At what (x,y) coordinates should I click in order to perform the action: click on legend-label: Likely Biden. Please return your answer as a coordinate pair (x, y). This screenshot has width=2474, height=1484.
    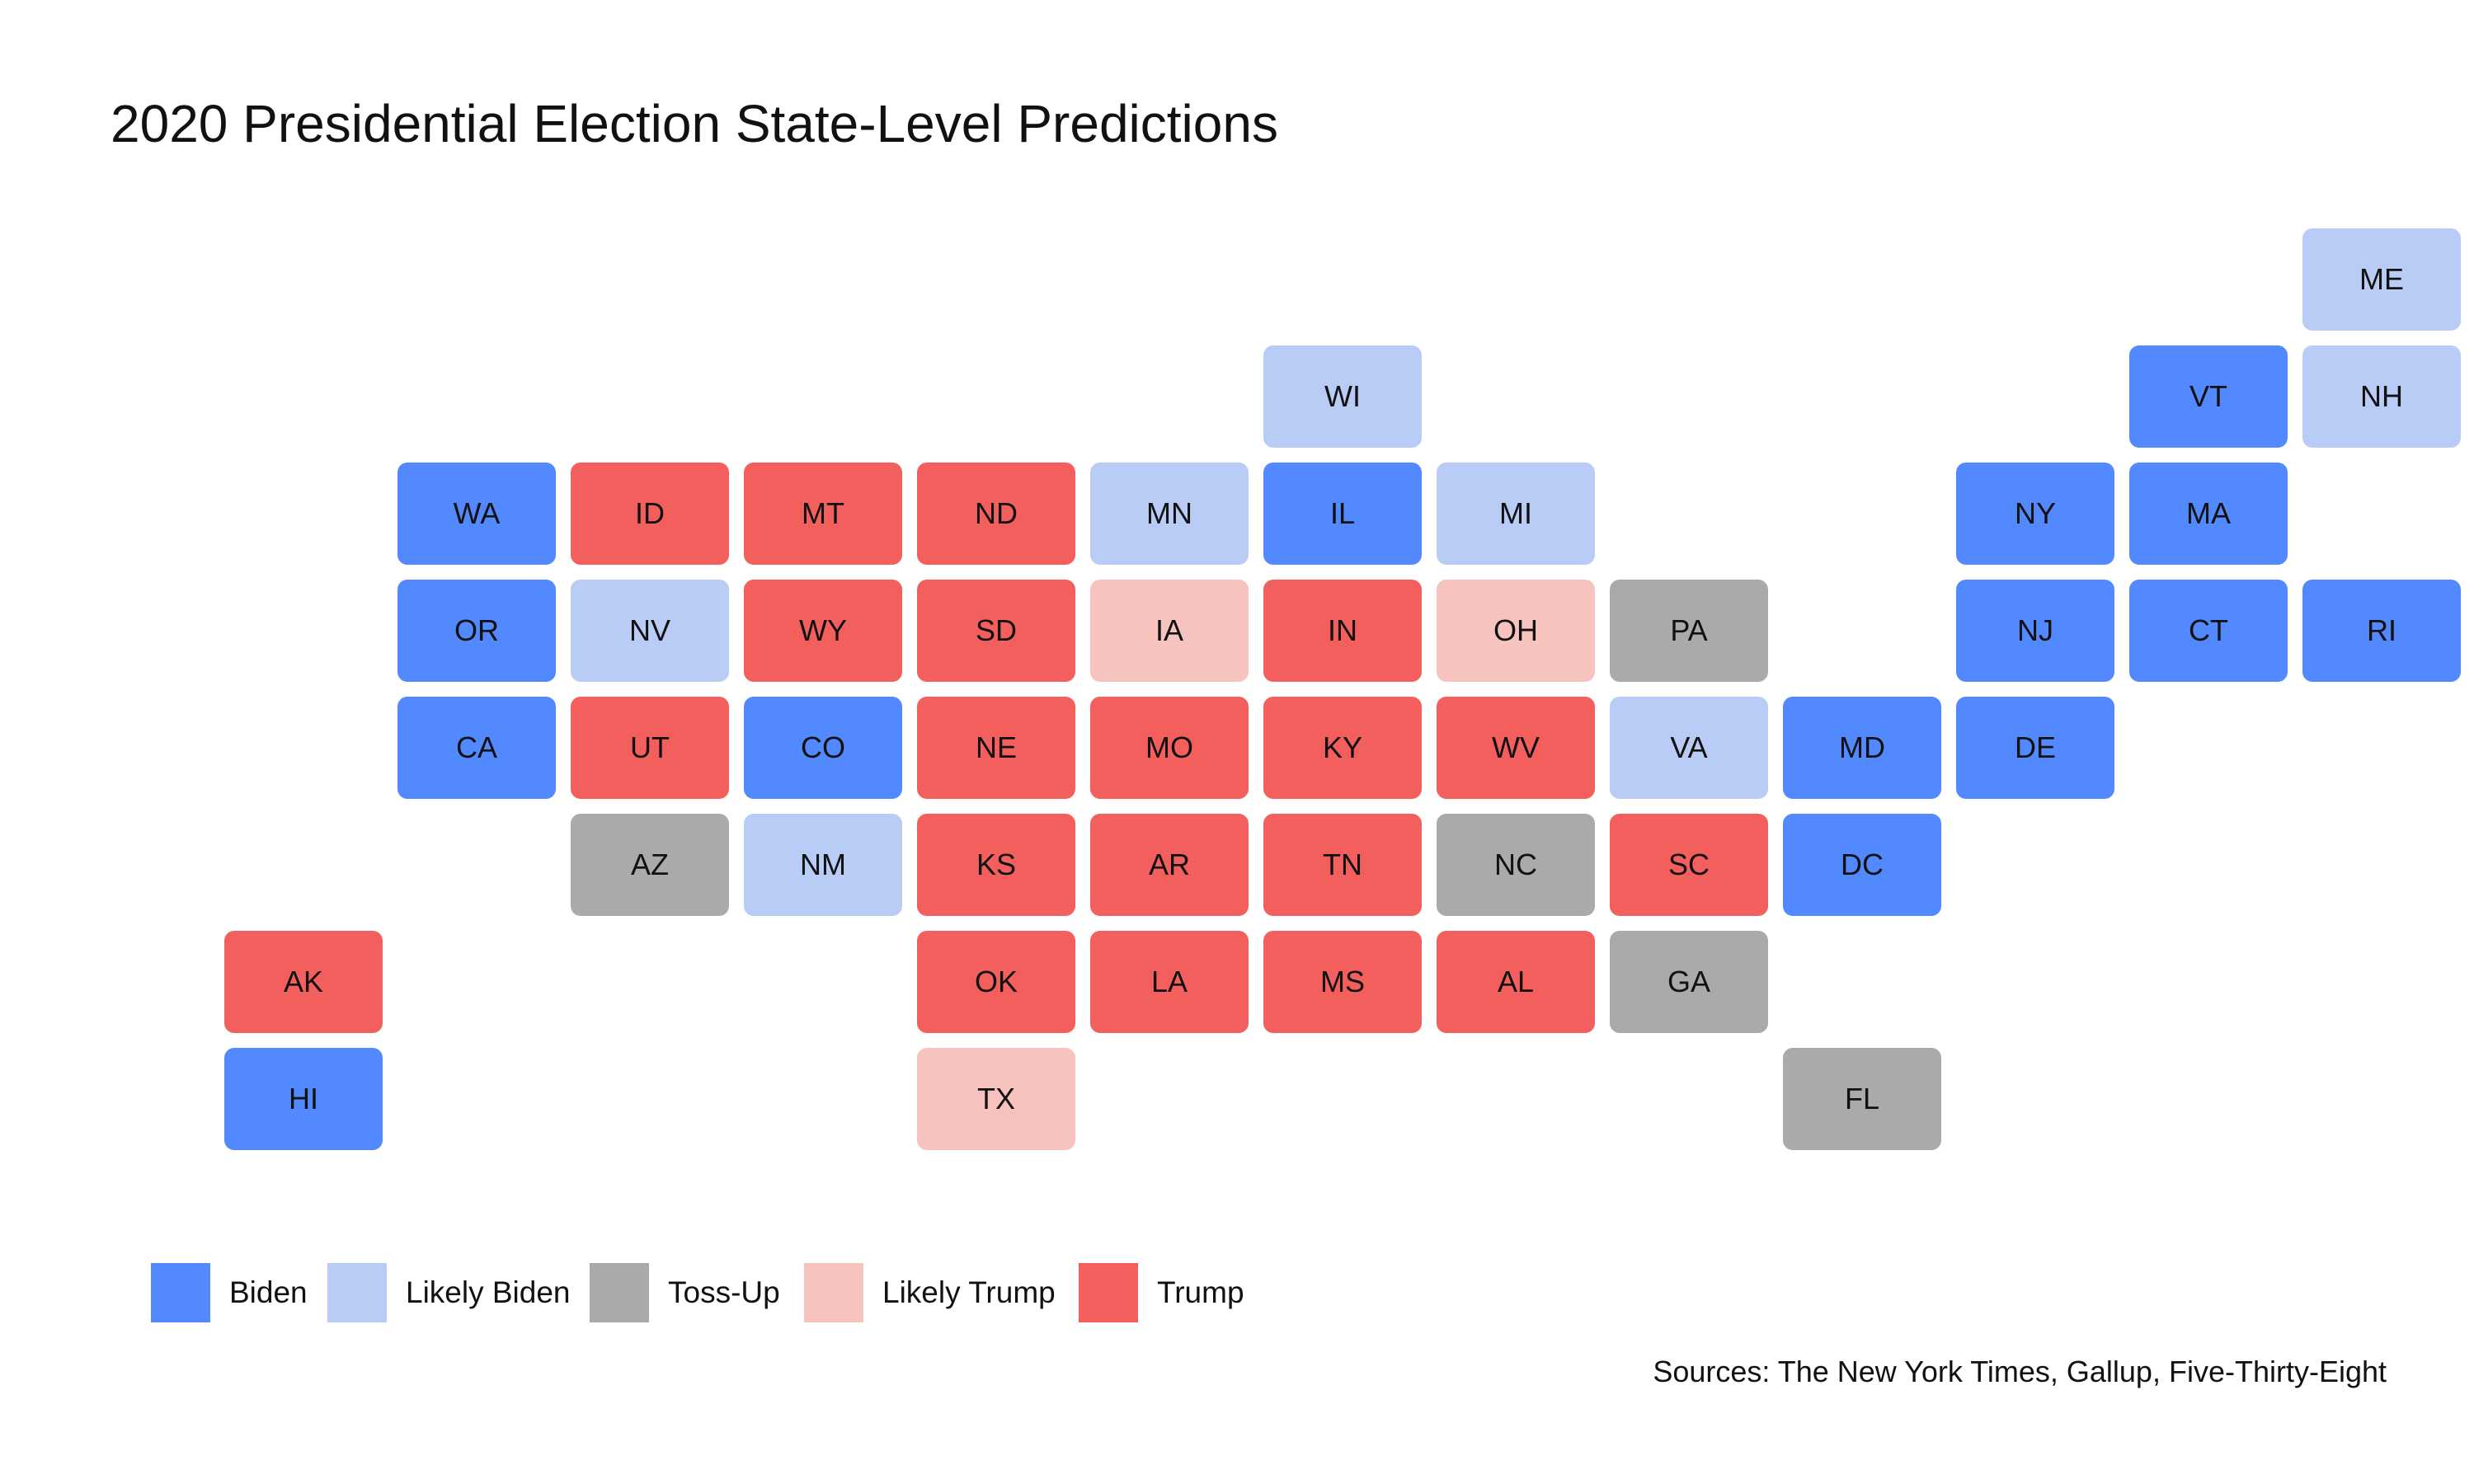
    Looking at the image, I should click on (488, 1292).